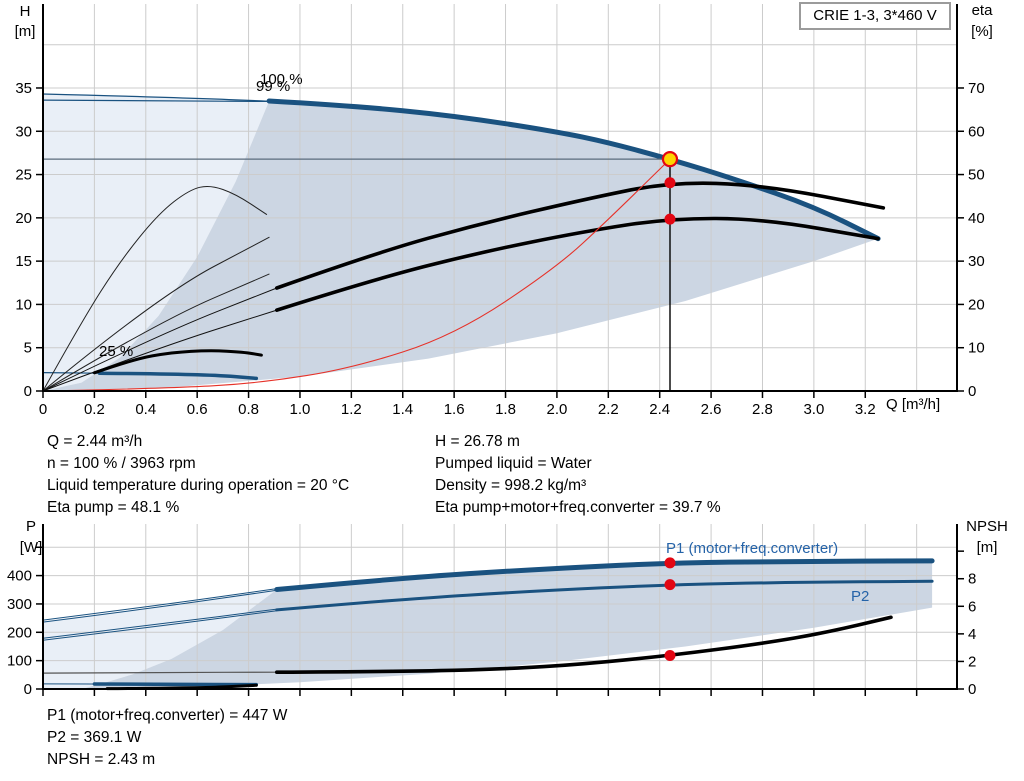 The image size is (1024, 781). I want to click on h-axis-unit: [m], so click(25, 31).